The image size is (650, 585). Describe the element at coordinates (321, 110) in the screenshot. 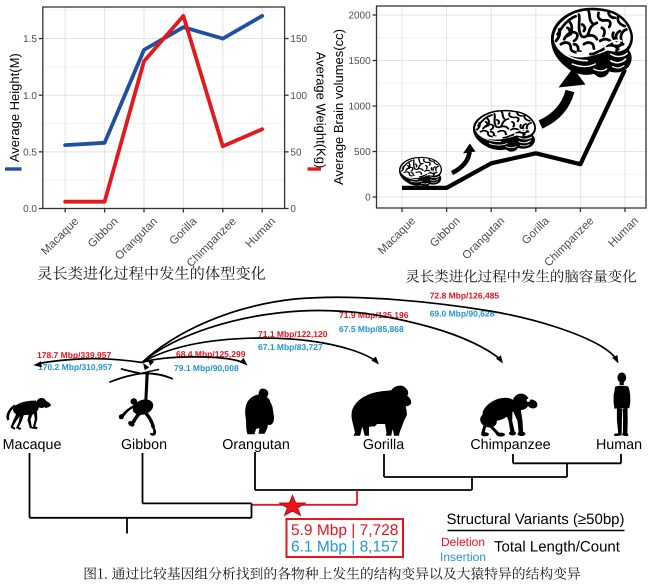

I see `svg-text: Average Weight(Kg)` at that location.